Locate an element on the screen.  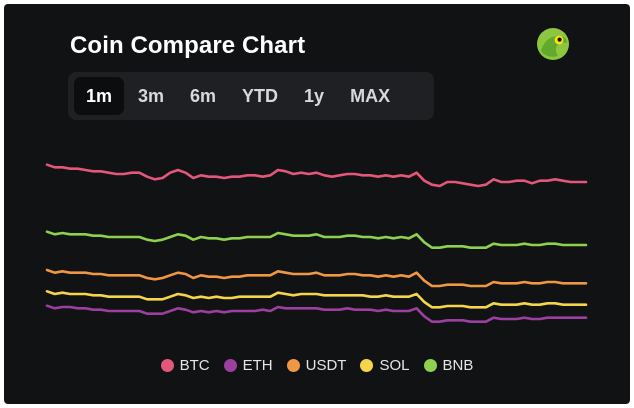
legend-item-usdt: USDT is located at coordinates (316, 365).